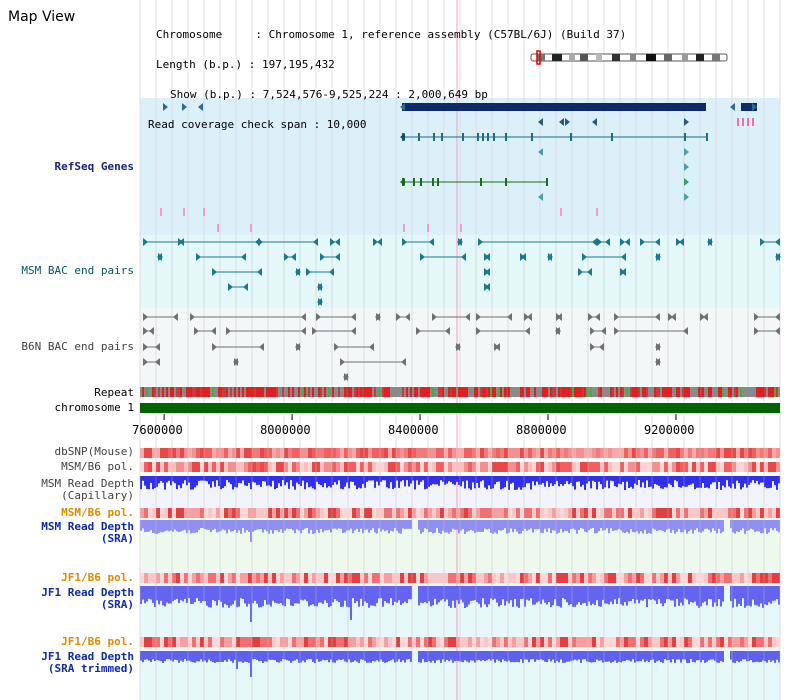  I want to click on track-label-msm-read-sra: MSM Read Depth (SRA), so click(87, 532).